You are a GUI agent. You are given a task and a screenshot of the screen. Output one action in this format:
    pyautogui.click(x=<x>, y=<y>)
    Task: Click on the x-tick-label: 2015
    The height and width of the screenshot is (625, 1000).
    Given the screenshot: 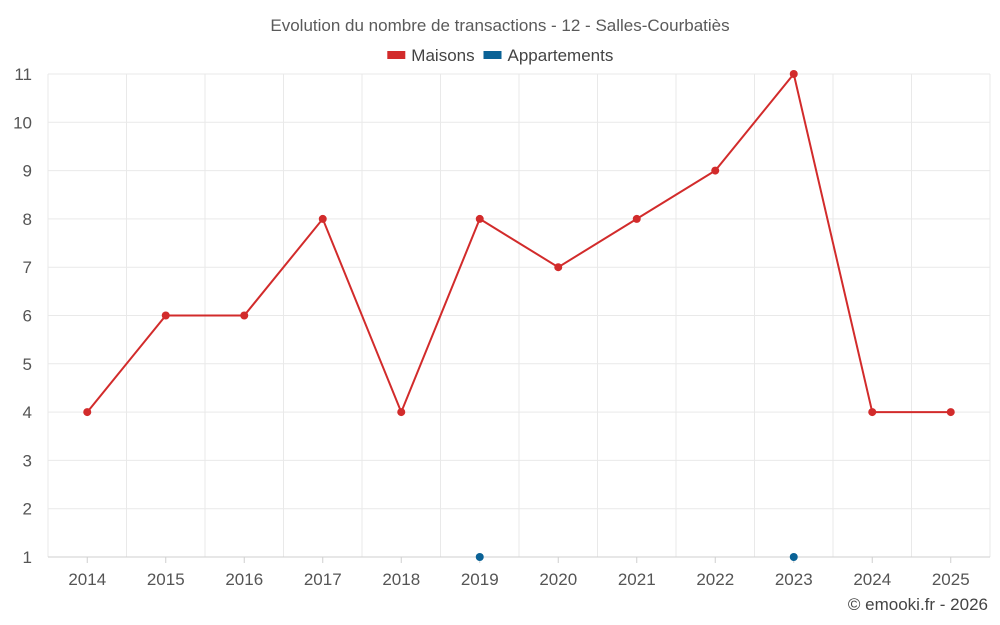 What is the action you would take?
    pyautogui.click(x=166, y=579)
    